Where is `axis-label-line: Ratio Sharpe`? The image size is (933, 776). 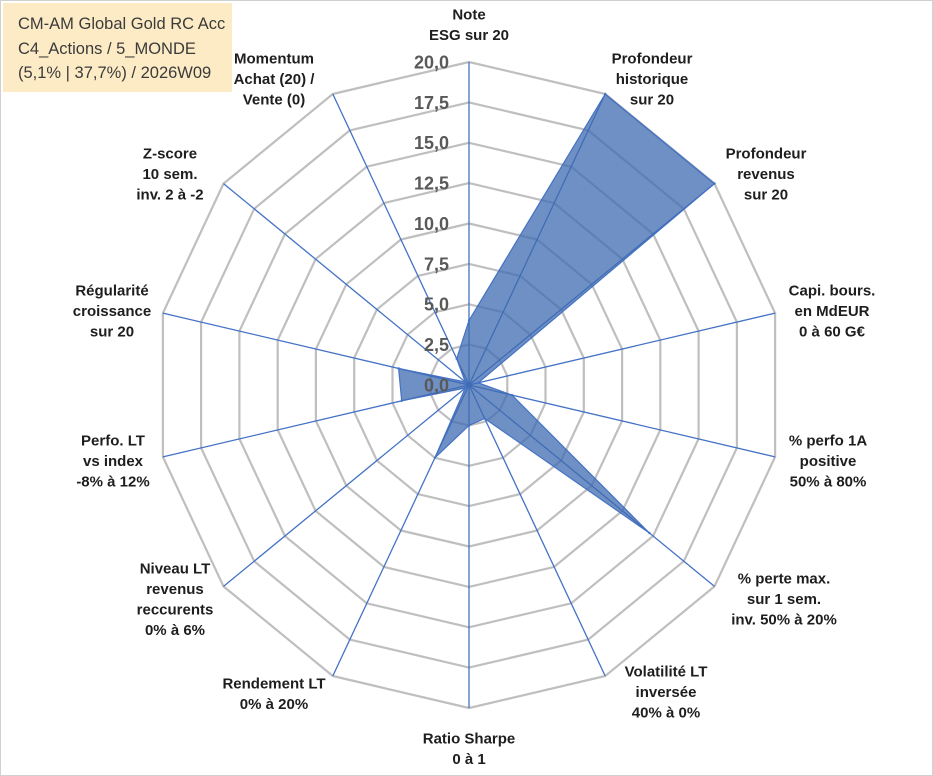 axis-label-line: Ratio Sharpe is located at coordinates (469, 738).